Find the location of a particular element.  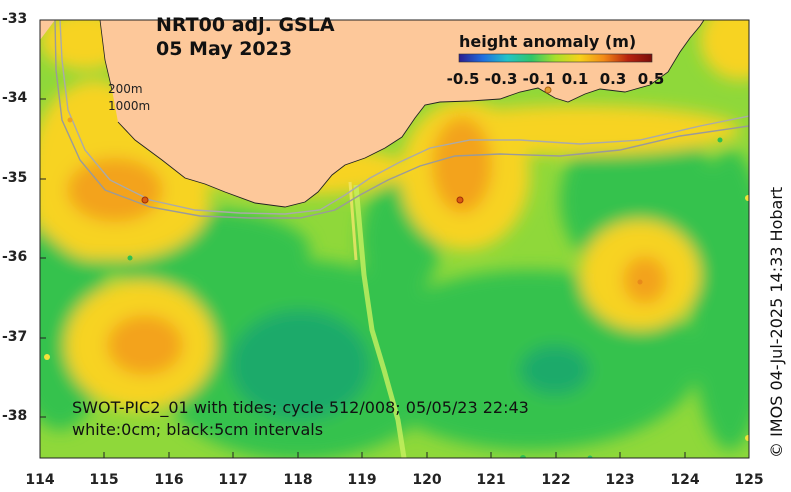

lowest-anomaly-south-central is located at coordinates (300, 365).